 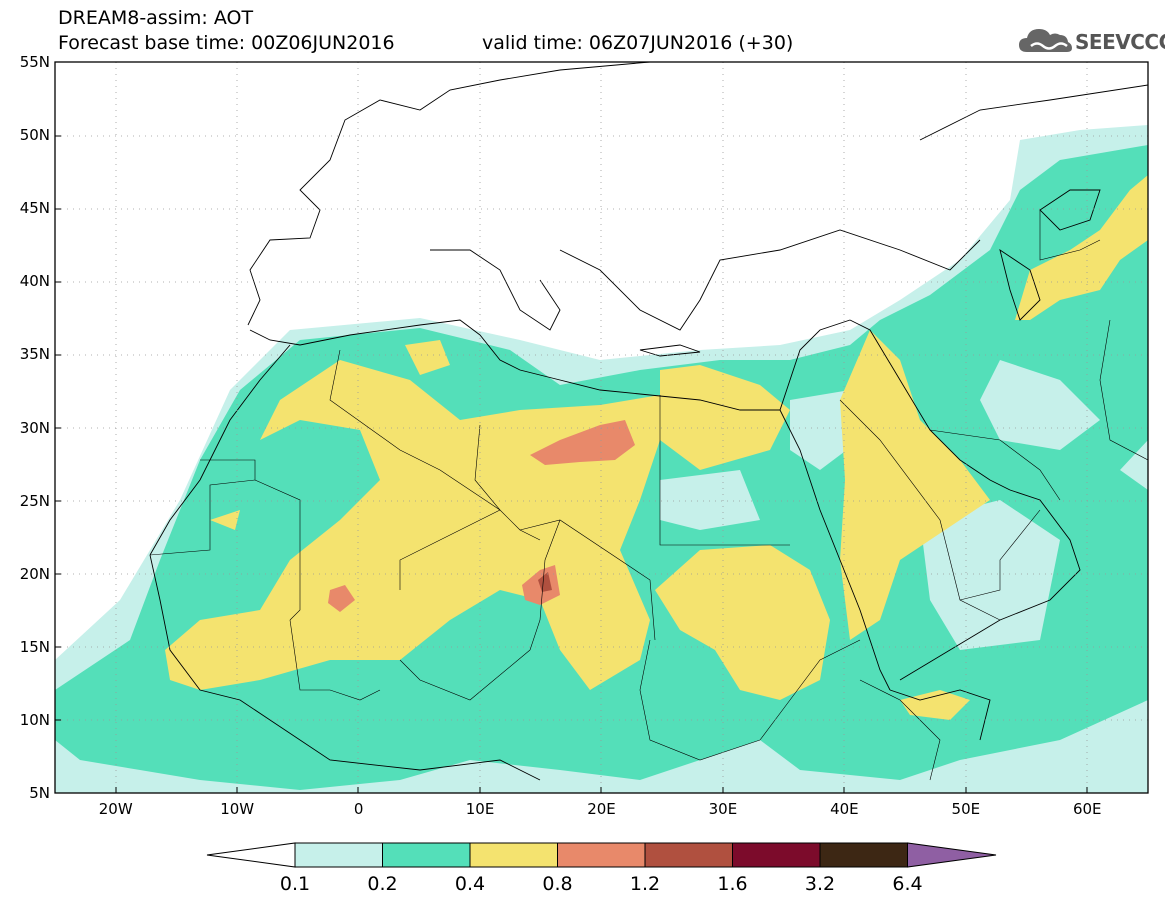 I want to click on colorbar-label: 0.2, so click(x=382, y=884).